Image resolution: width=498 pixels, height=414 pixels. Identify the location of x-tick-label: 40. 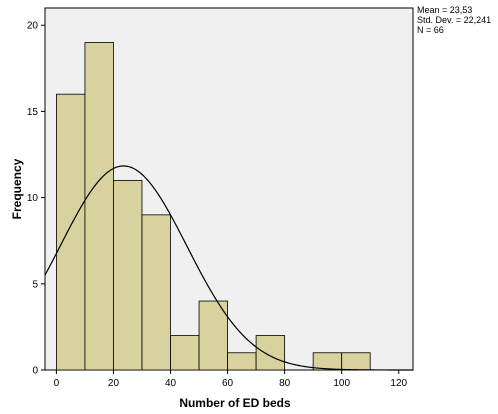
(171, 383).